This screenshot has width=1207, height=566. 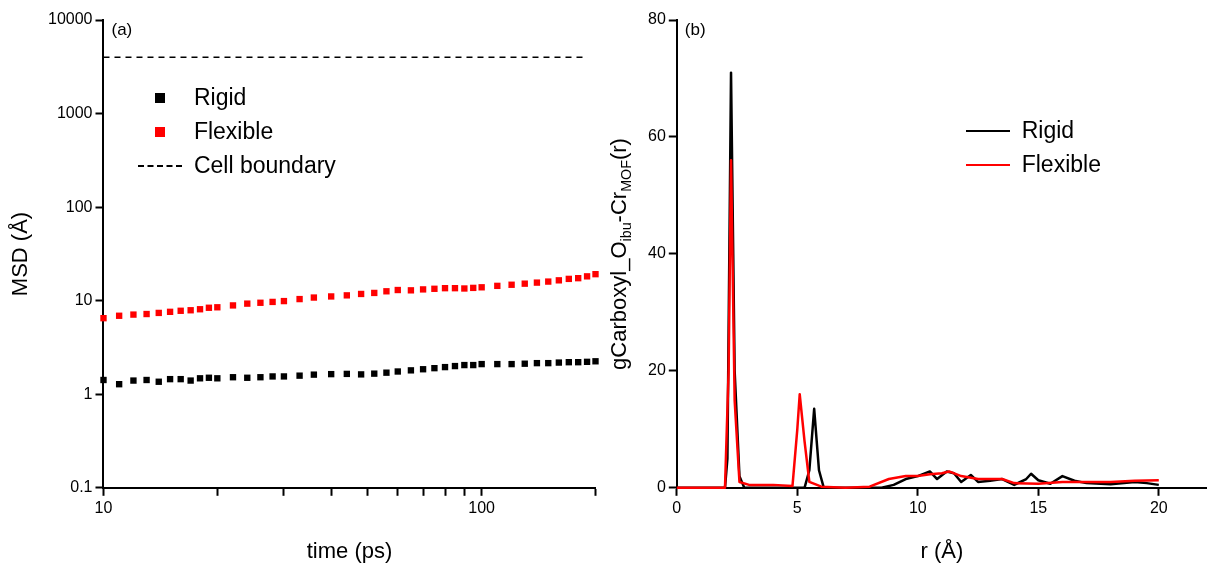 I want to click on x-tick-label: 0, so click(x=677, y=507).